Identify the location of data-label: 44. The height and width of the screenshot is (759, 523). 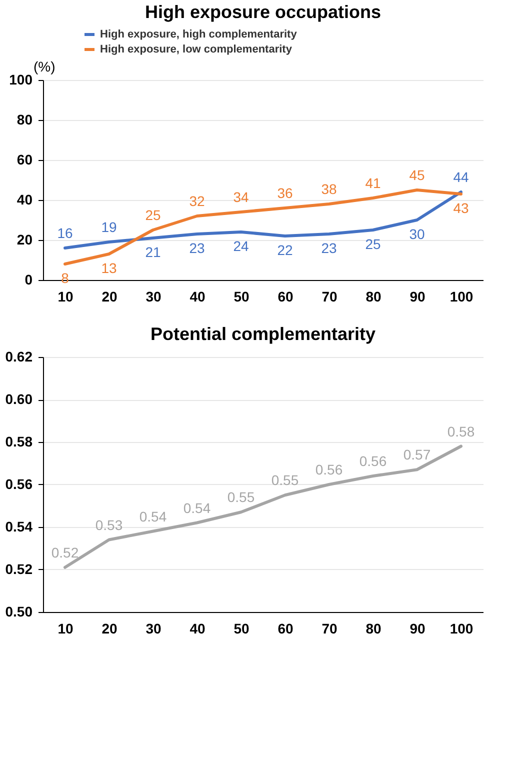
(461, 177).